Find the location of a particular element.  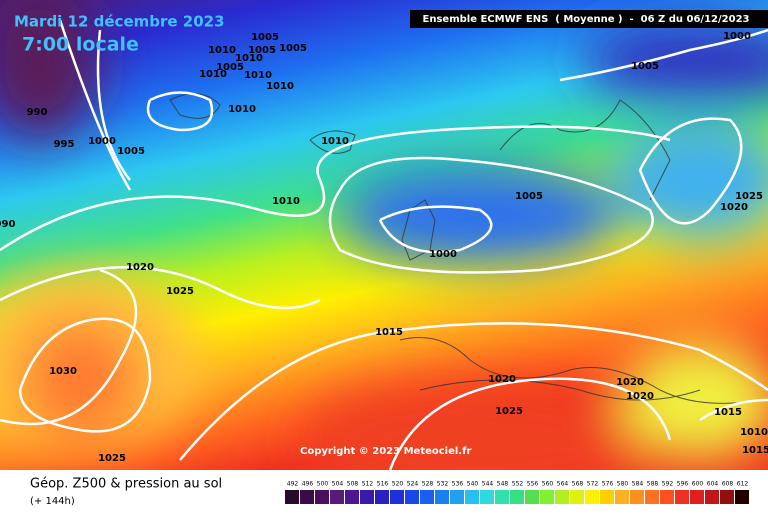

isobar-label: 995 is located at coordinates (64, 144).